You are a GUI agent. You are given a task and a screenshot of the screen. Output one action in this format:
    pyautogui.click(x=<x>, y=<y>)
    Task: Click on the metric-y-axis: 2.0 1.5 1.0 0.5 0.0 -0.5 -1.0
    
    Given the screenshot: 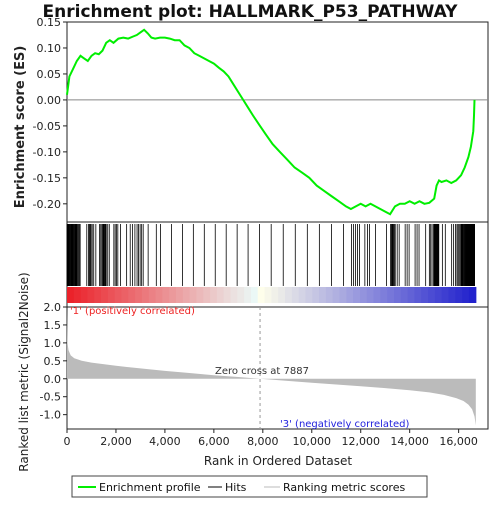 What is the action you would take?
    pyautogui.click(x=53, y=361)
    